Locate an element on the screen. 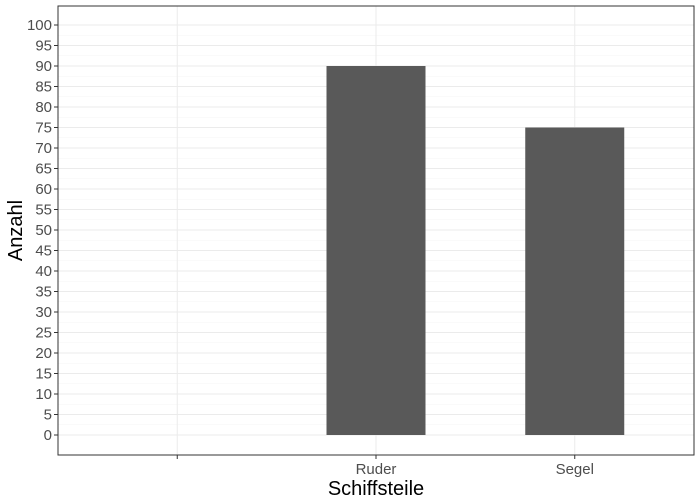 This screenshot has height=500, width=700. y-tick-label: 5 is located at coordinates (48, 415).